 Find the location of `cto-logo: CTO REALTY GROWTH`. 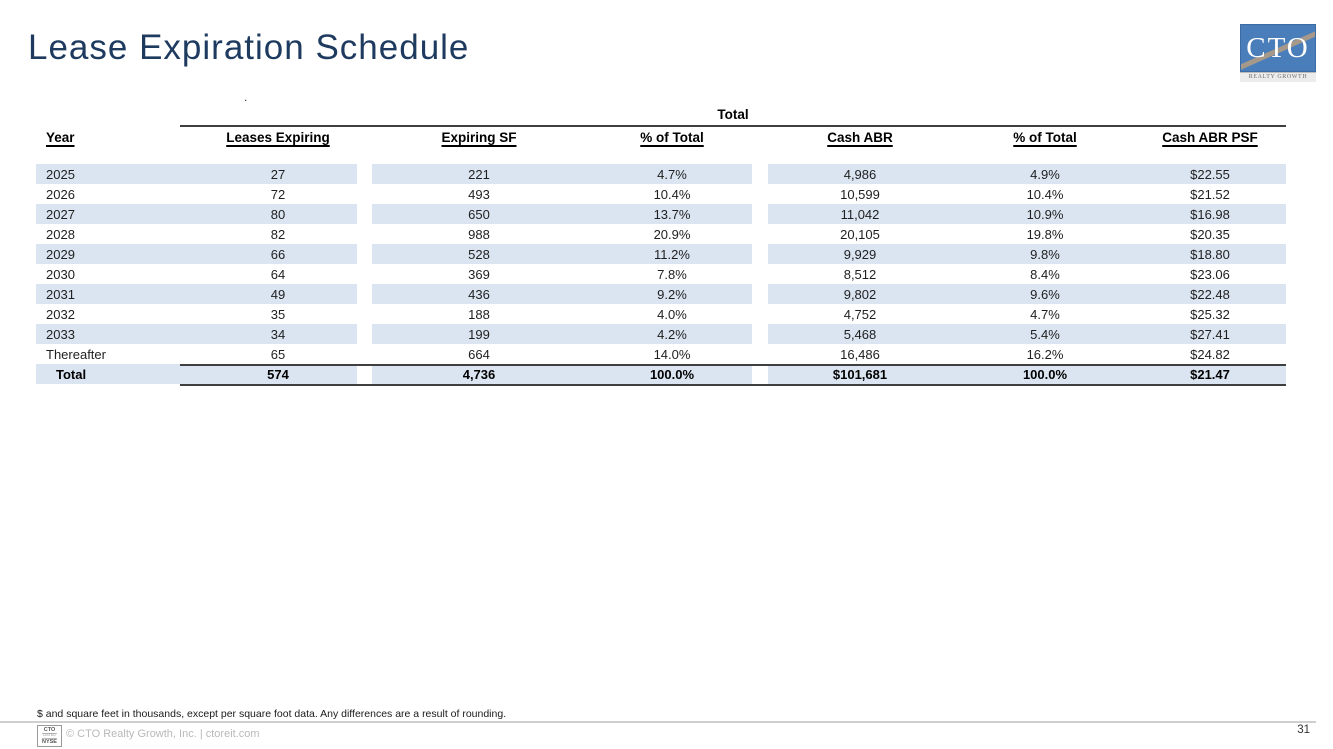

cto-logo: CTO REALTY GROWTH is located at coordinates (1278, 53).